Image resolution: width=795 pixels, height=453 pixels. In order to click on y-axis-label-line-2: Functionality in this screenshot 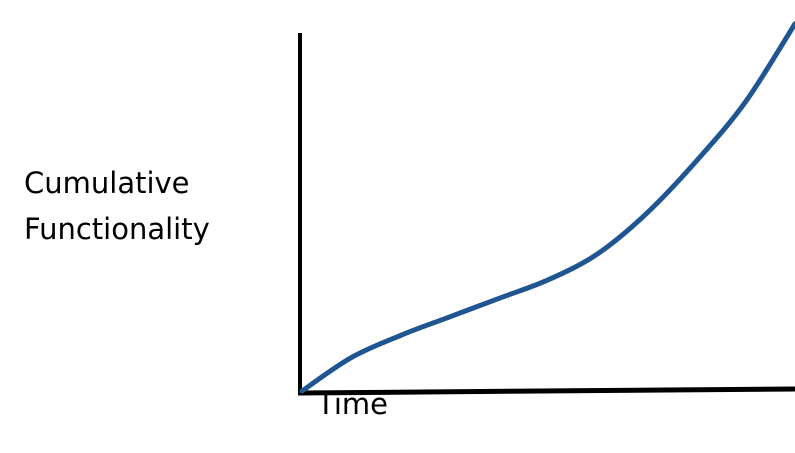, I will do `click(117, 229)`.